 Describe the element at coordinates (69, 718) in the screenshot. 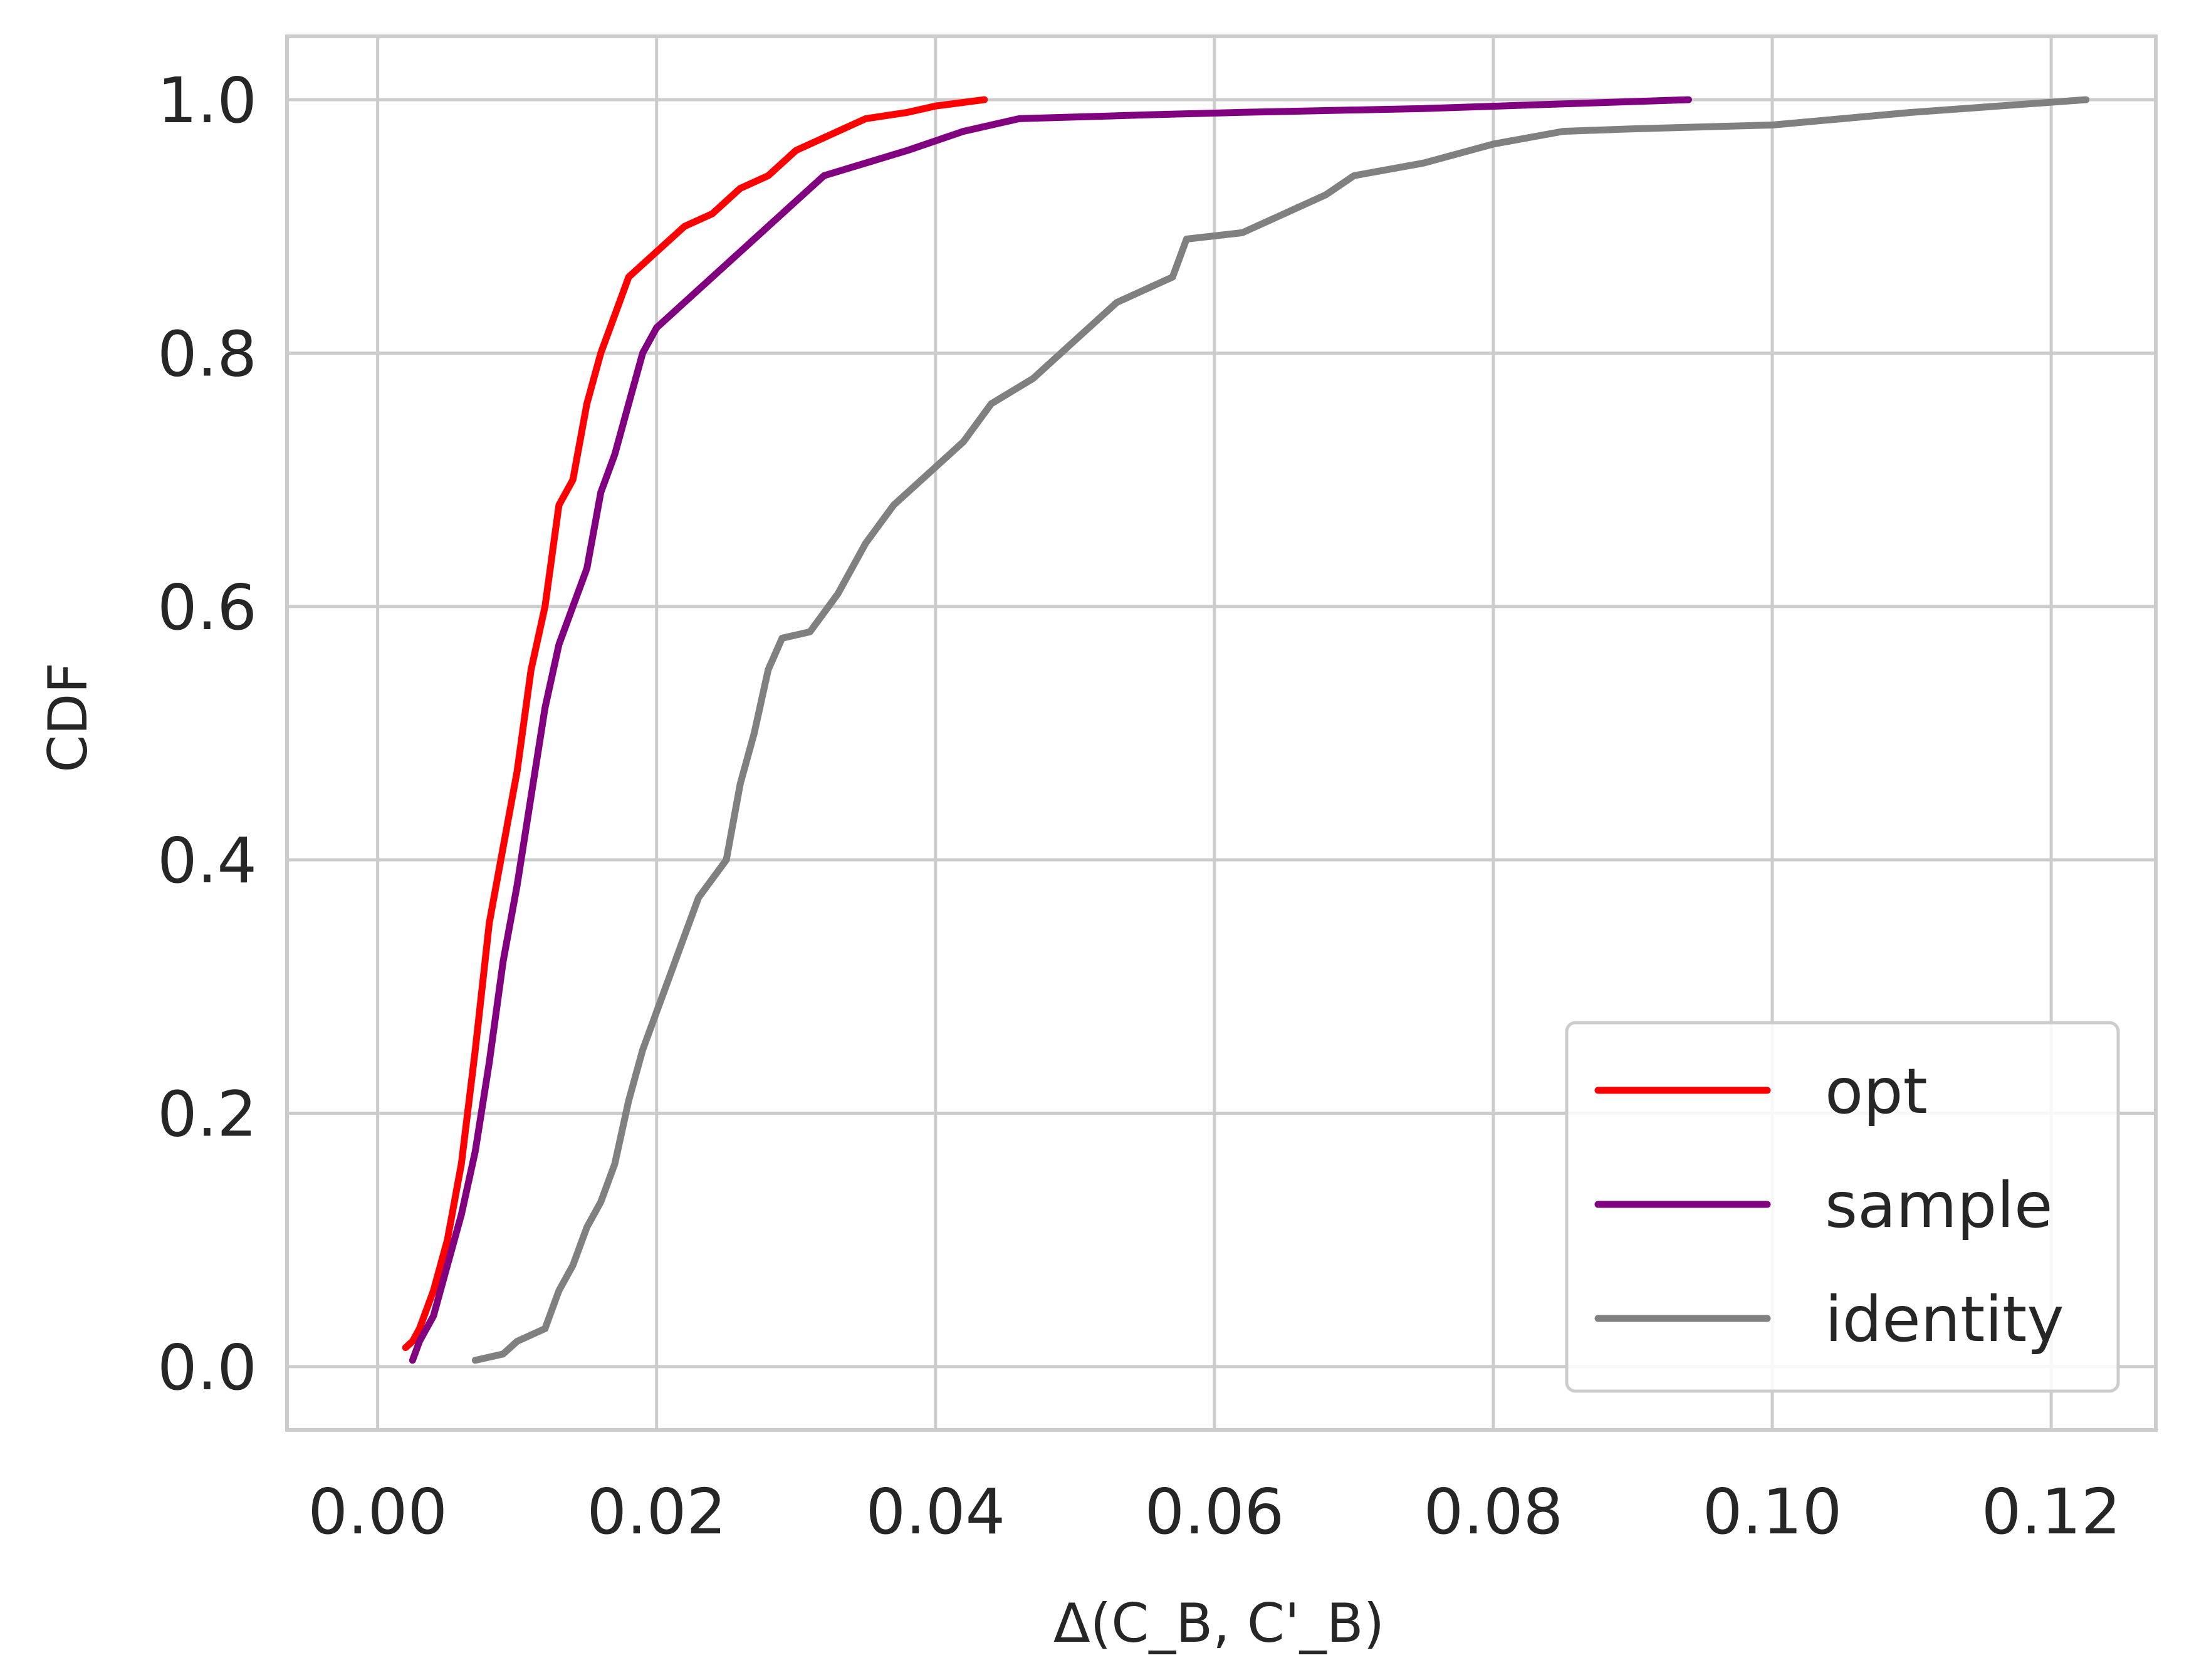

I see `y-axis-label: CDF` at that location.